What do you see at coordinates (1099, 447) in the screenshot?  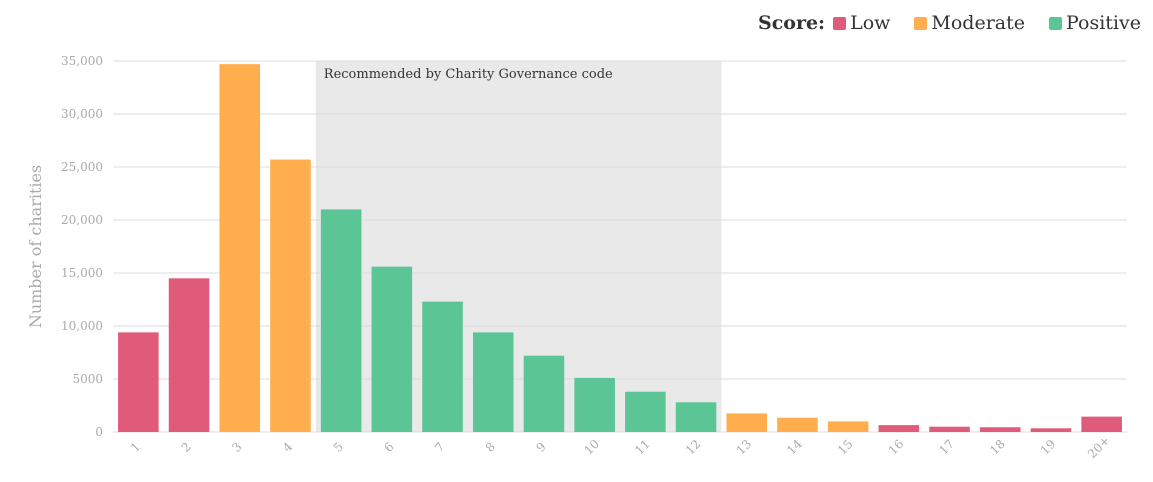 I see `x-tick-label: 20+` at bounding box center [1099, 447].